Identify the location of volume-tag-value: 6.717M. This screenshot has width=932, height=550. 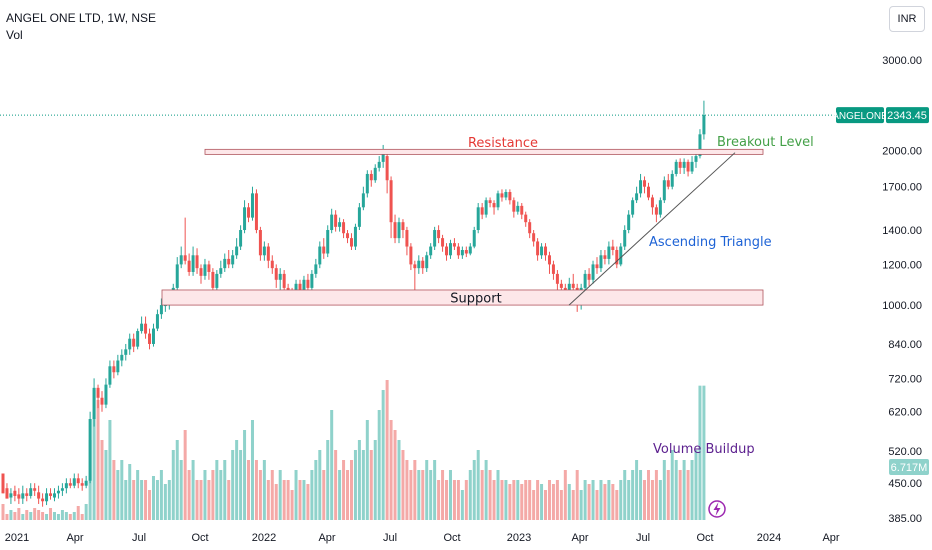
(909, 468).